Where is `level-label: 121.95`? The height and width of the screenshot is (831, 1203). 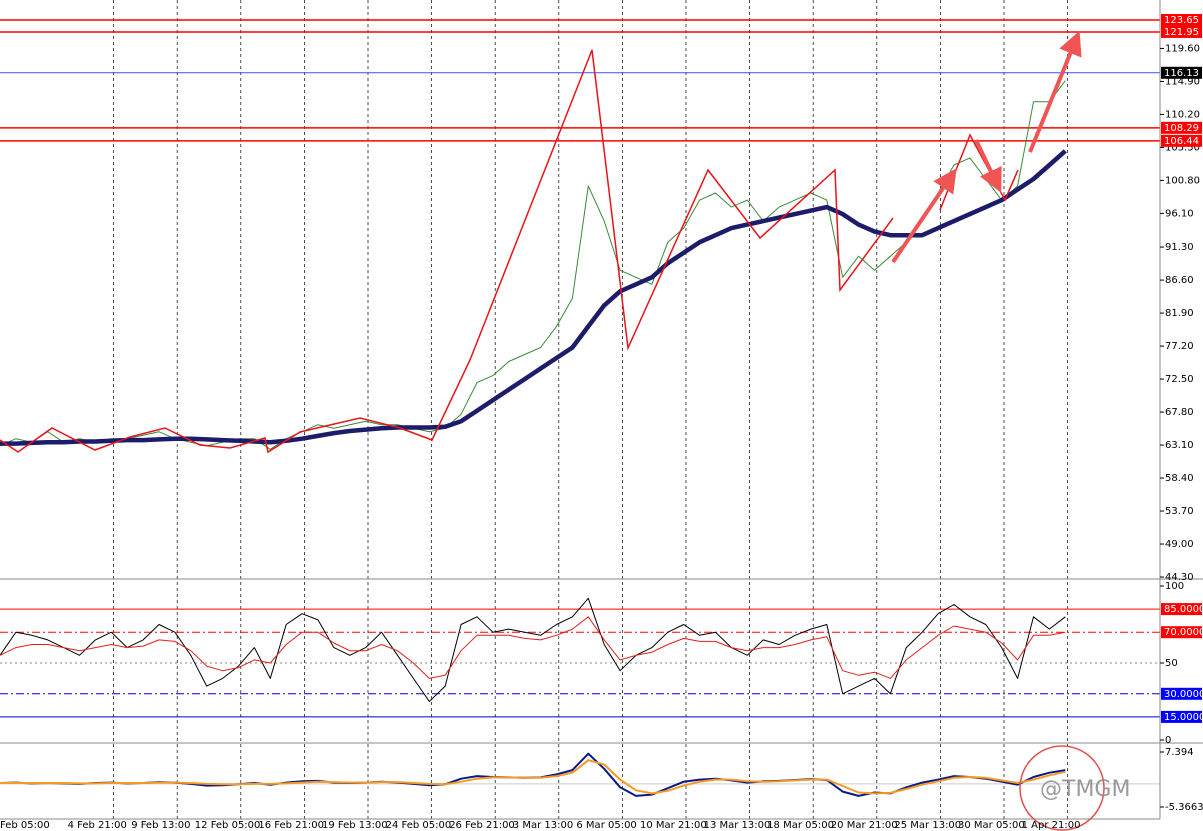
level-label: 121.95 is located at coordinates (1181, 32).